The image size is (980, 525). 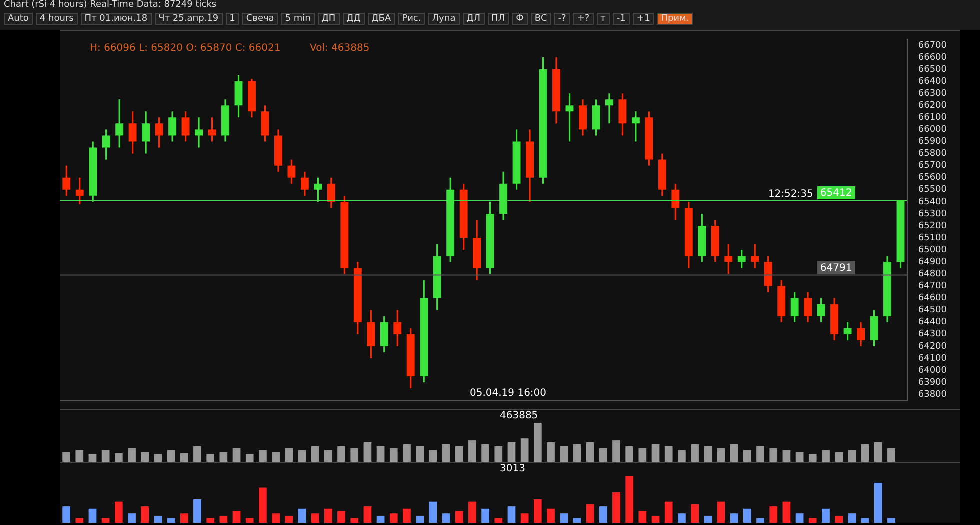 I want to click on y-tick-label: 66300, so click(x=933, y=93).